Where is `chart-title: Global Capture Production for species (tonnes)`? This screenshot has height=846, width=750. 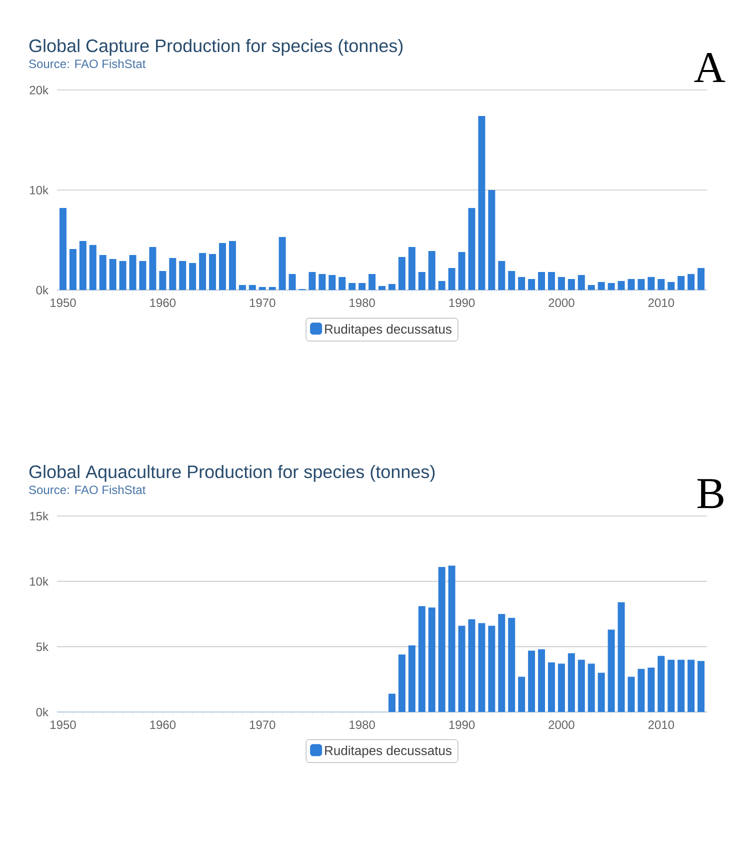
chart-title: Global Capture Production for species (tonnes) is located at coordinates (216, 47).